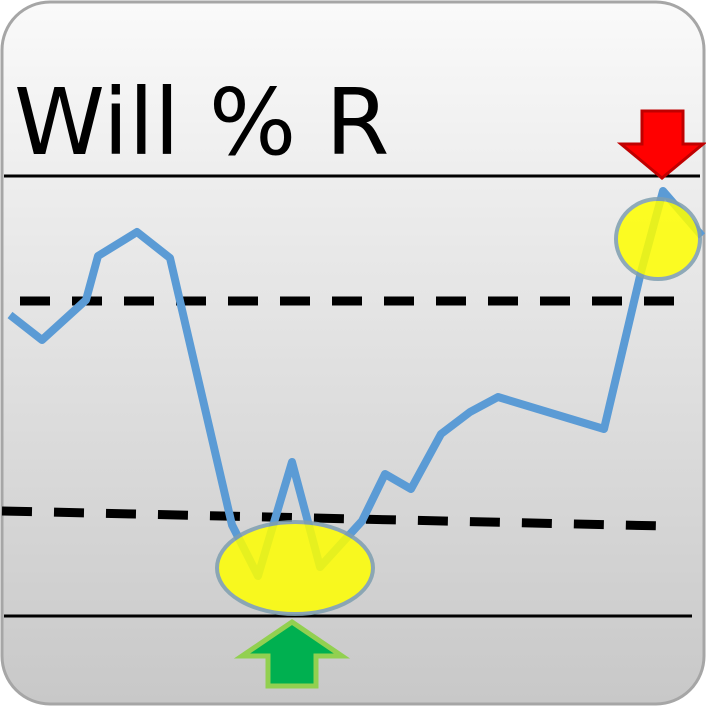  Describe the element at coordinates (661, 144) in the screenshot. I see `arrow-down-icon` at that location.